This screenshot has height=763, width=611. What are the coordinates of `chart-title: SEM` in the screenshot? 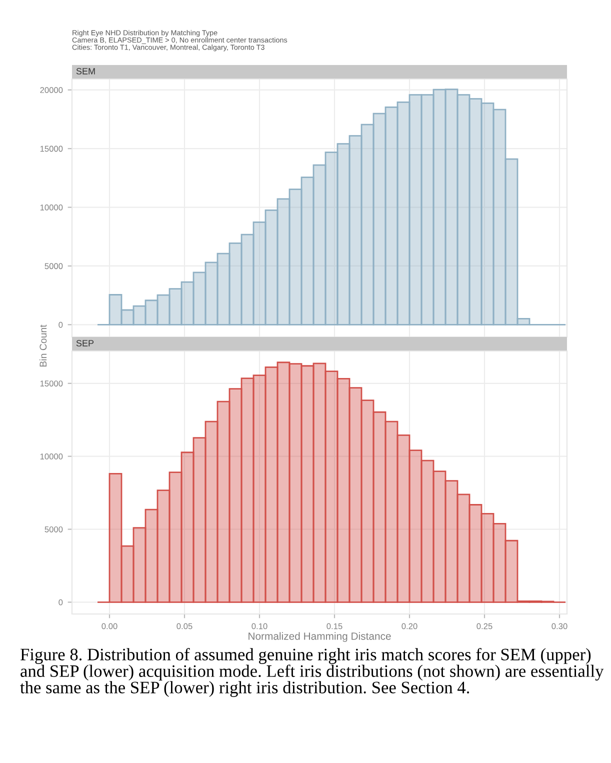 It's located at (85, 71).